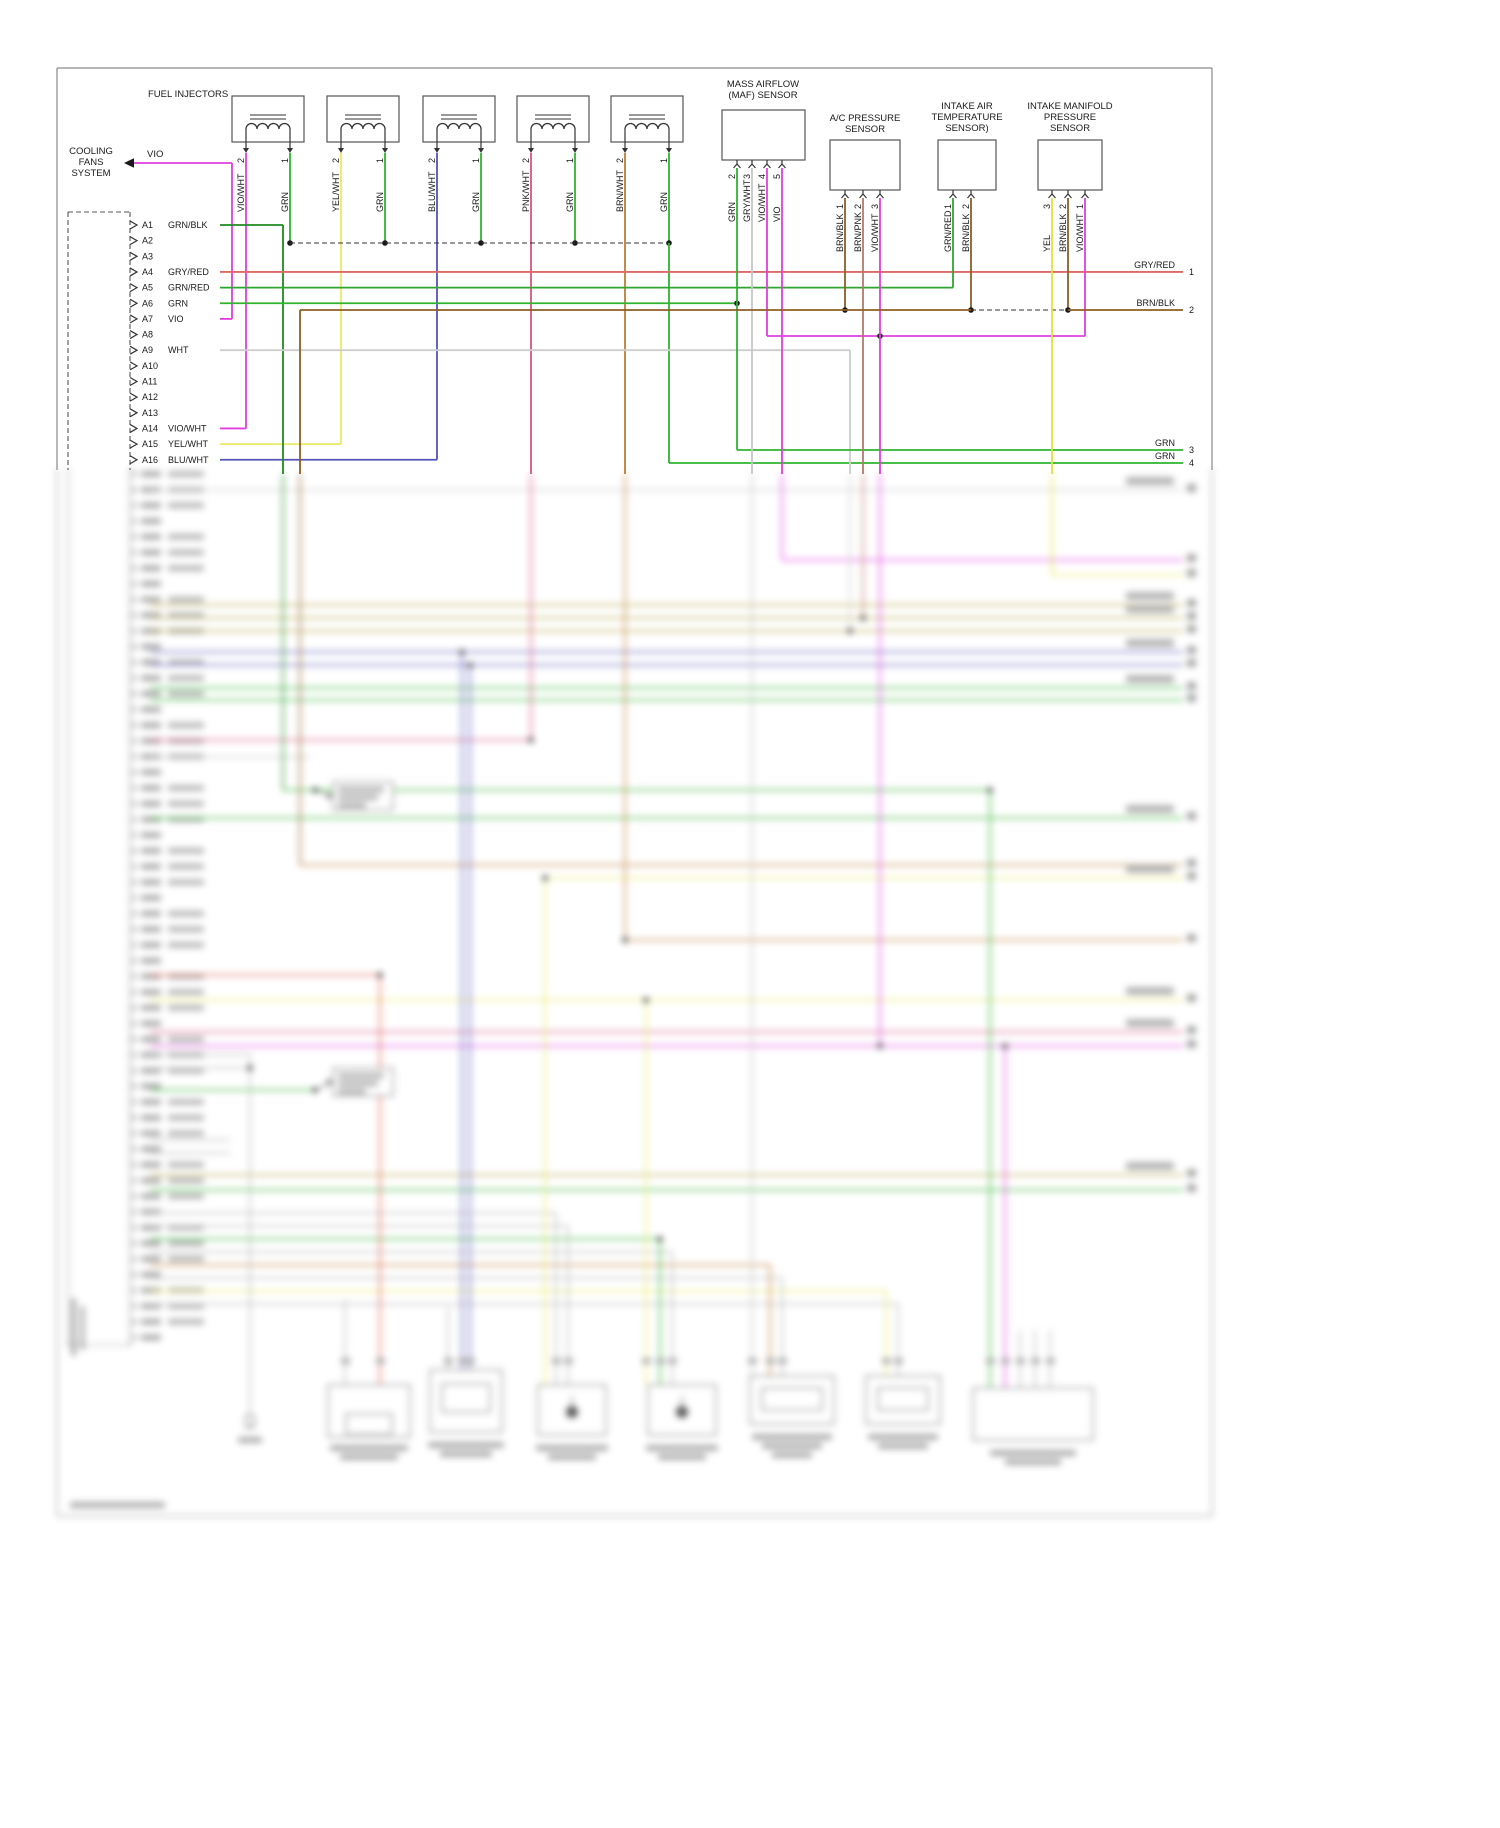 This screenshot has width=1500, height=1828. Describe the element at coordinates (1154, 265) in the screenshot. I see `right-wire-label-1: GRY/RED` at that location.